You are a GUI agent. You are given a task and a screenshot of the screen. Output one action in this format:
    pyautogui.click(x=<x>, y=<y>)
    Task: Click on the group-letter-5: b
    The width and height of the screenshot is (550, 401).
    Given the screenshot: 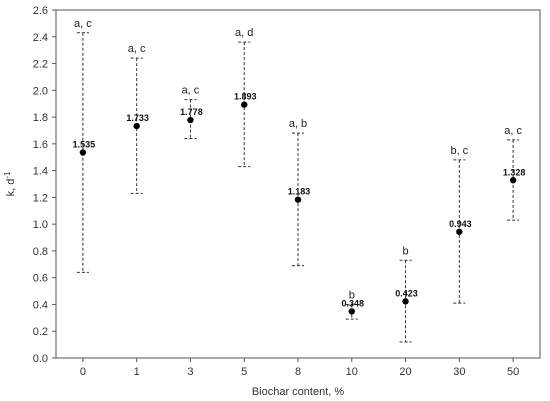 What is the action you would take?
    pyautogui.click(x=352, y=295)
    